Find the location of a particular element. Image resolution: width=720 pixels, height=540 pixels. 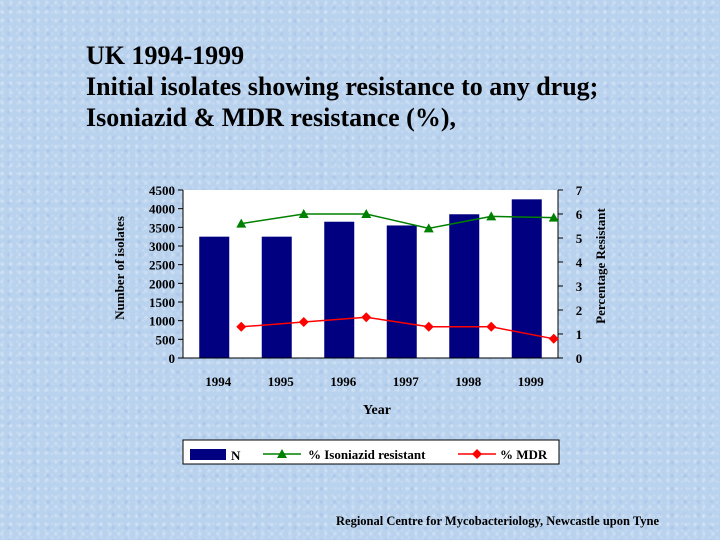

right-tick-label: 3 is located at coordinates (579, 286).